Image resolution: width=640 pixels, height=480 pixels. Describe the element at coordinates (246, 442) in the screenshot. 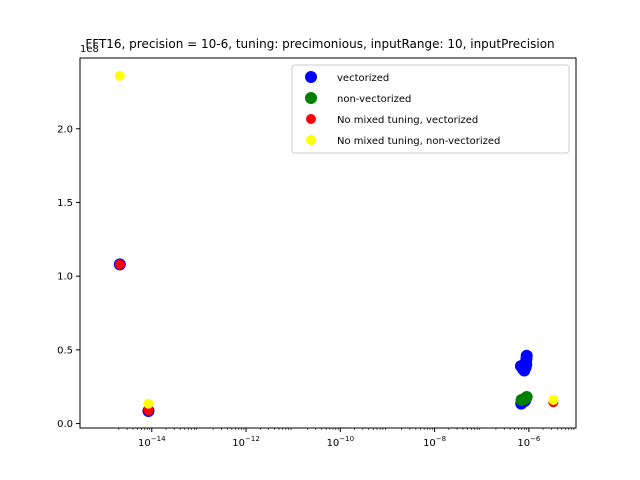

I see `x-tick-label-1: 10⁻¹²` at that location.